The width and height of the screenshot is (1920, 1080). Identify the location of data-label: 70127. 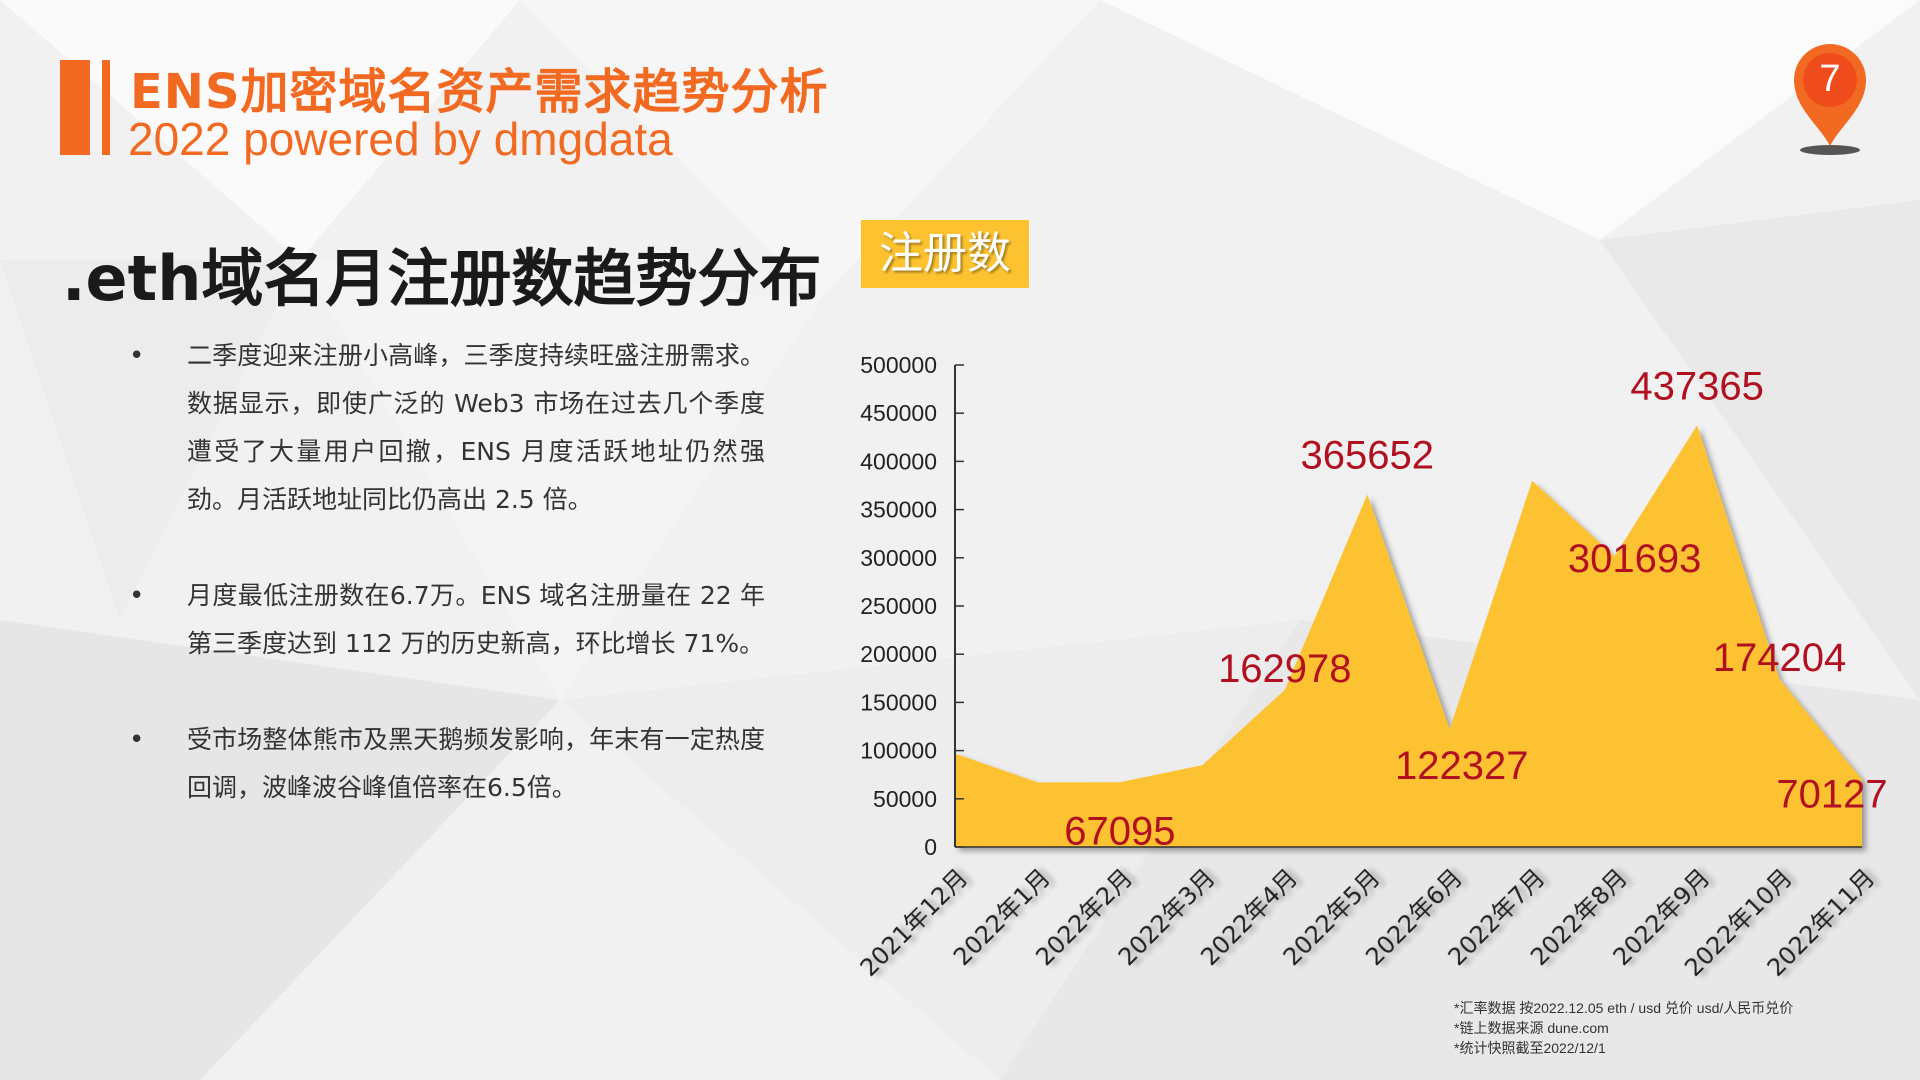
(1831, 794).